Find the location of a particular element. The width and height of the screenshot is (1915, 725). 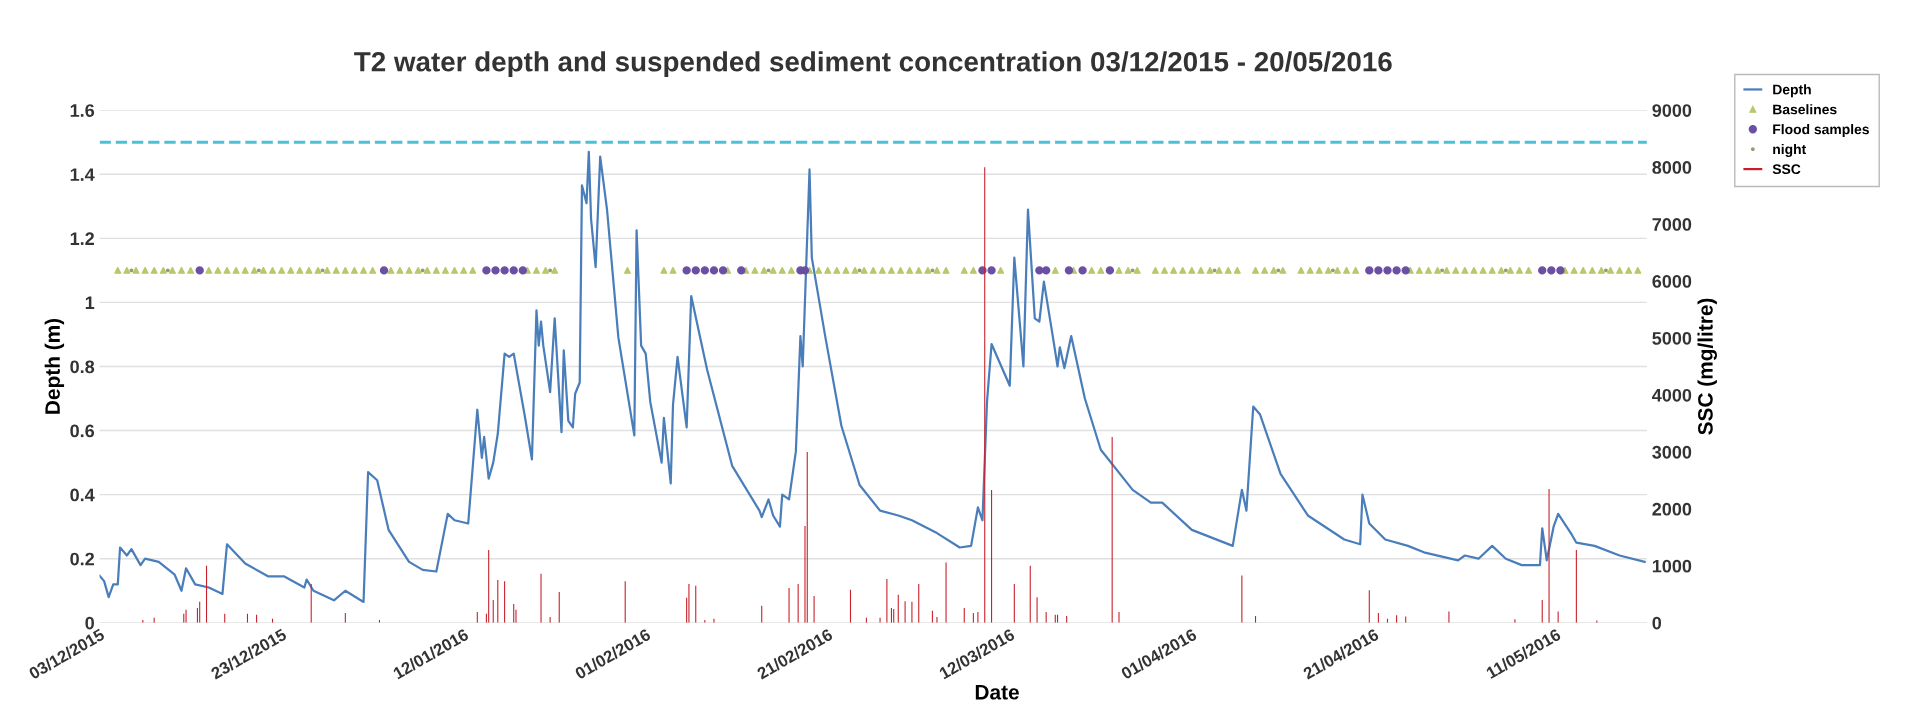

legend-label: Flood samples is located at coordinates (1821, 130).